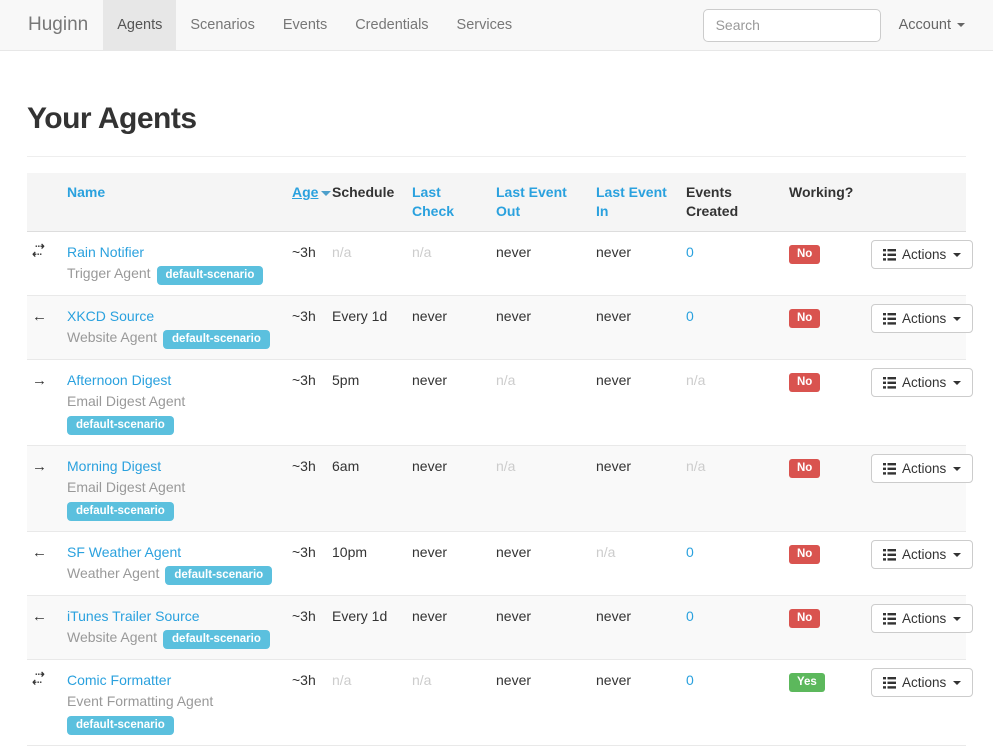 Image resolution: width=993 pixels, height=746 pixels. Describe the element at coordinates (124, 552) in the screenshot. I see `agent-name-link: SF Weather Agent` at that location.